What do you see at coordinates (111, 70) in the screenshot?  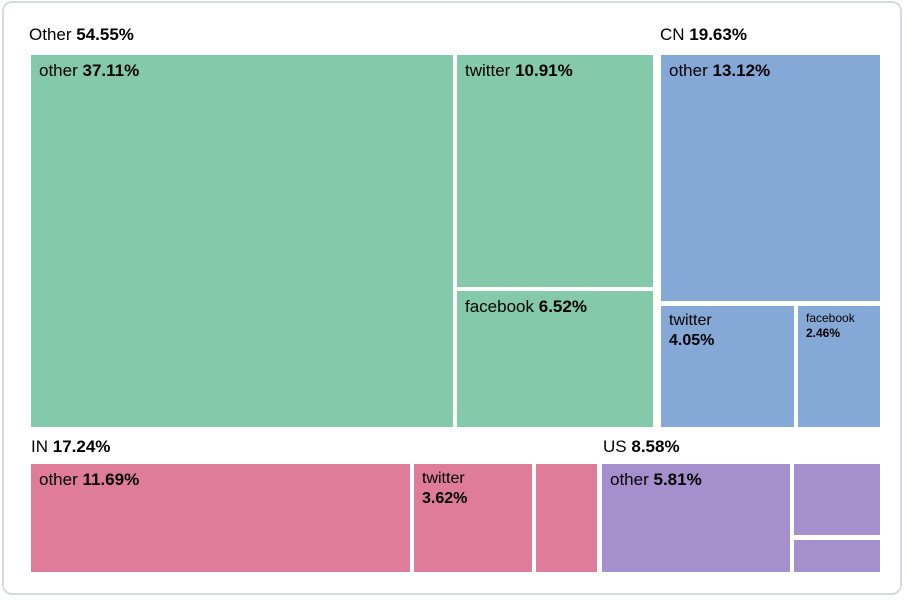 I see `cell-value: 37.11%` at bounding box center [111, 70].